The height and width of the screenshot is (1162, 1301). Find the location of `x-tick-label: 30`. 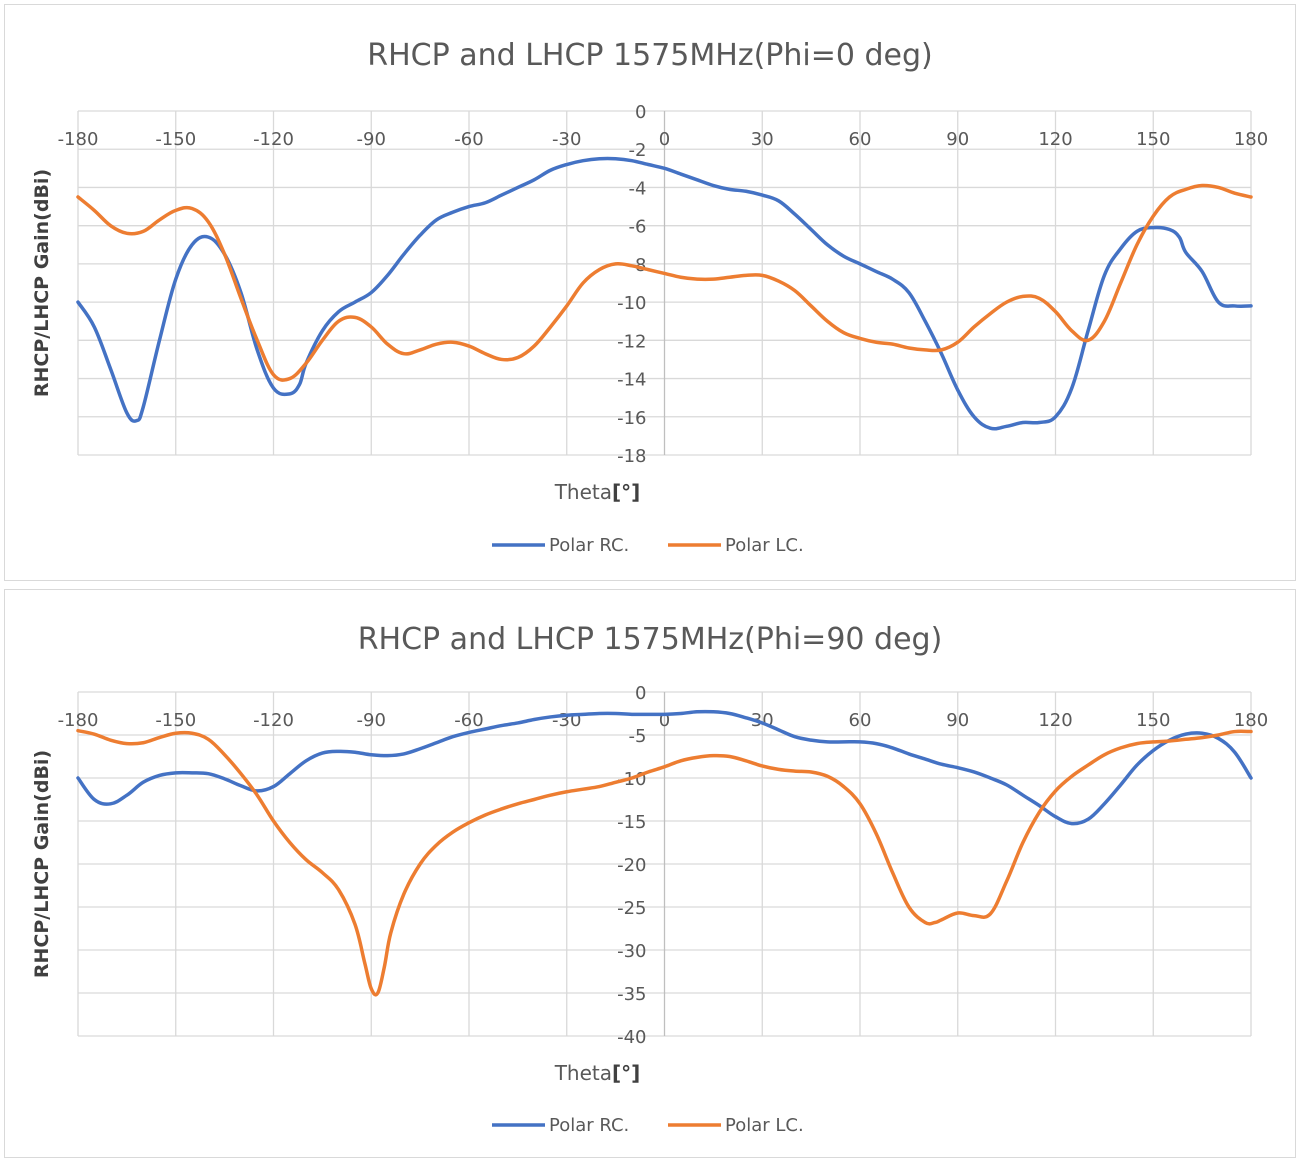

x-tick-label: 30 is located at coordinates (762, 139).